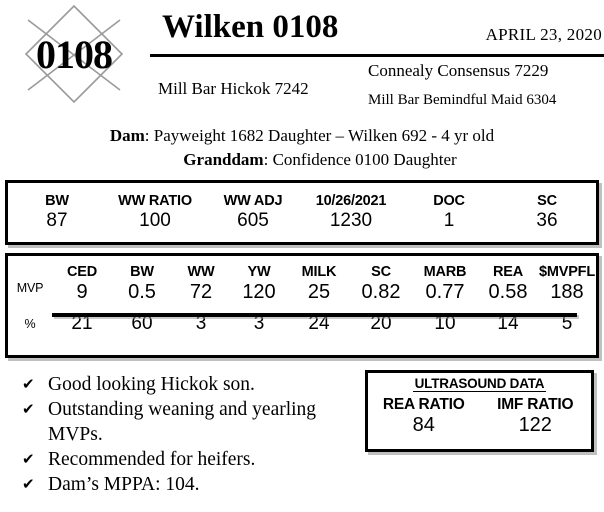 The height and width of the screenshot is (512, 604). I want to click on granddam-line: Granddam: Confidence 0100 Daughter, so click(302, 160).